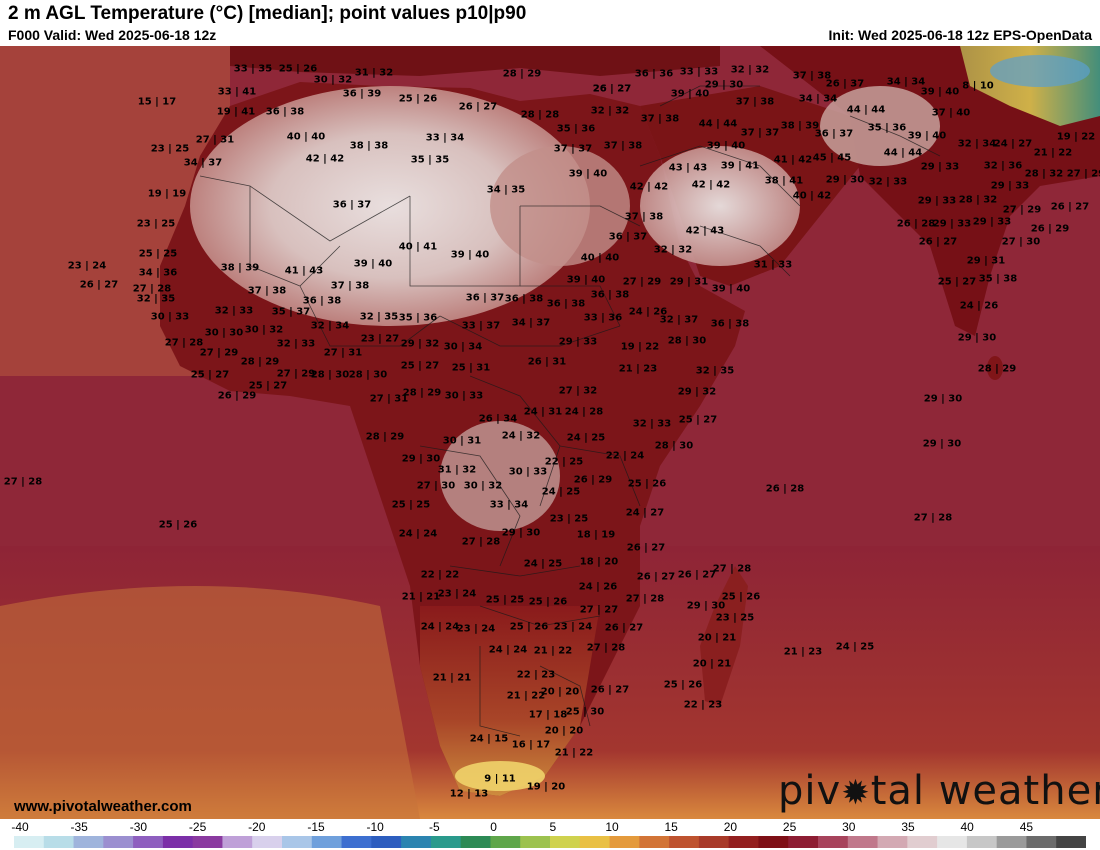  I want to click on point-value: 26 | 37, so click(845, 84).